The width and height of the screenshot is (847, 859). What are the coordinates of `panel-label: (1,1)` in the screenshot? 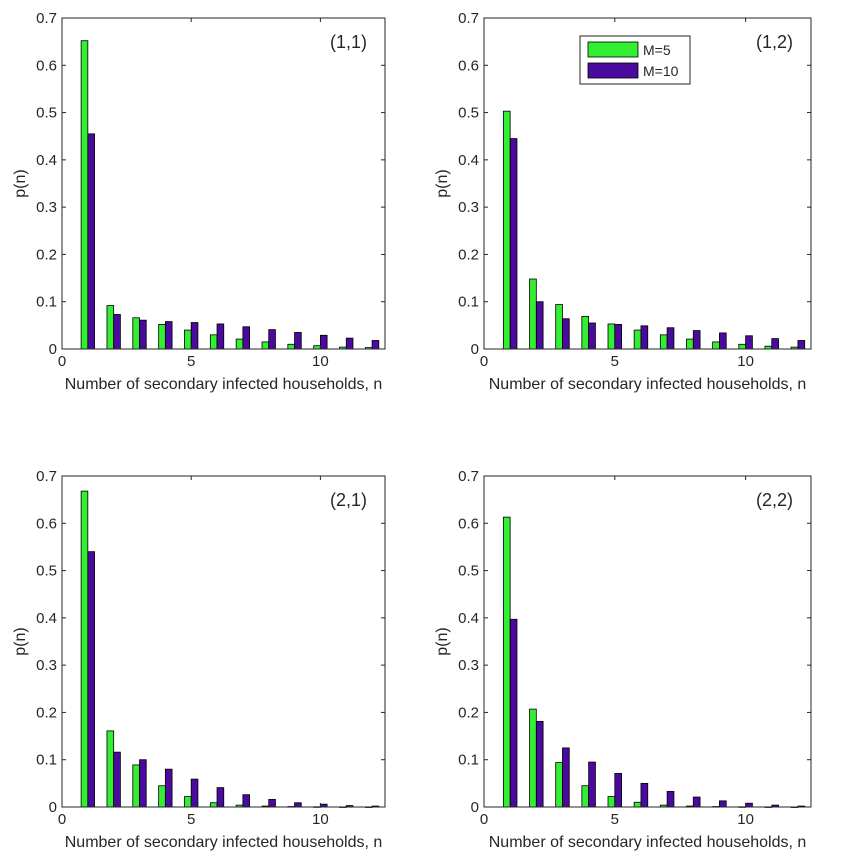 It's located at (348, 42).